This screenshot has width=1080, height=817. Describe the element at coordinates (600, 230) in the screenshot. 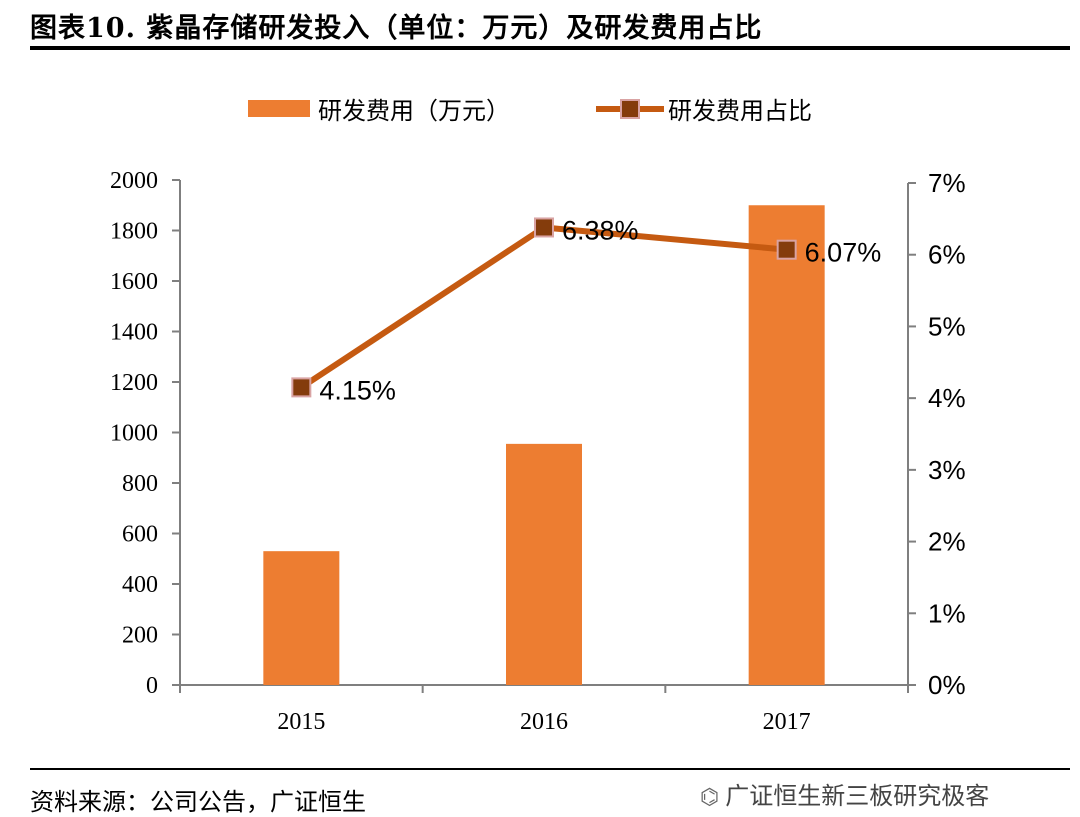

I see `data-label: 6.38%` at that location.